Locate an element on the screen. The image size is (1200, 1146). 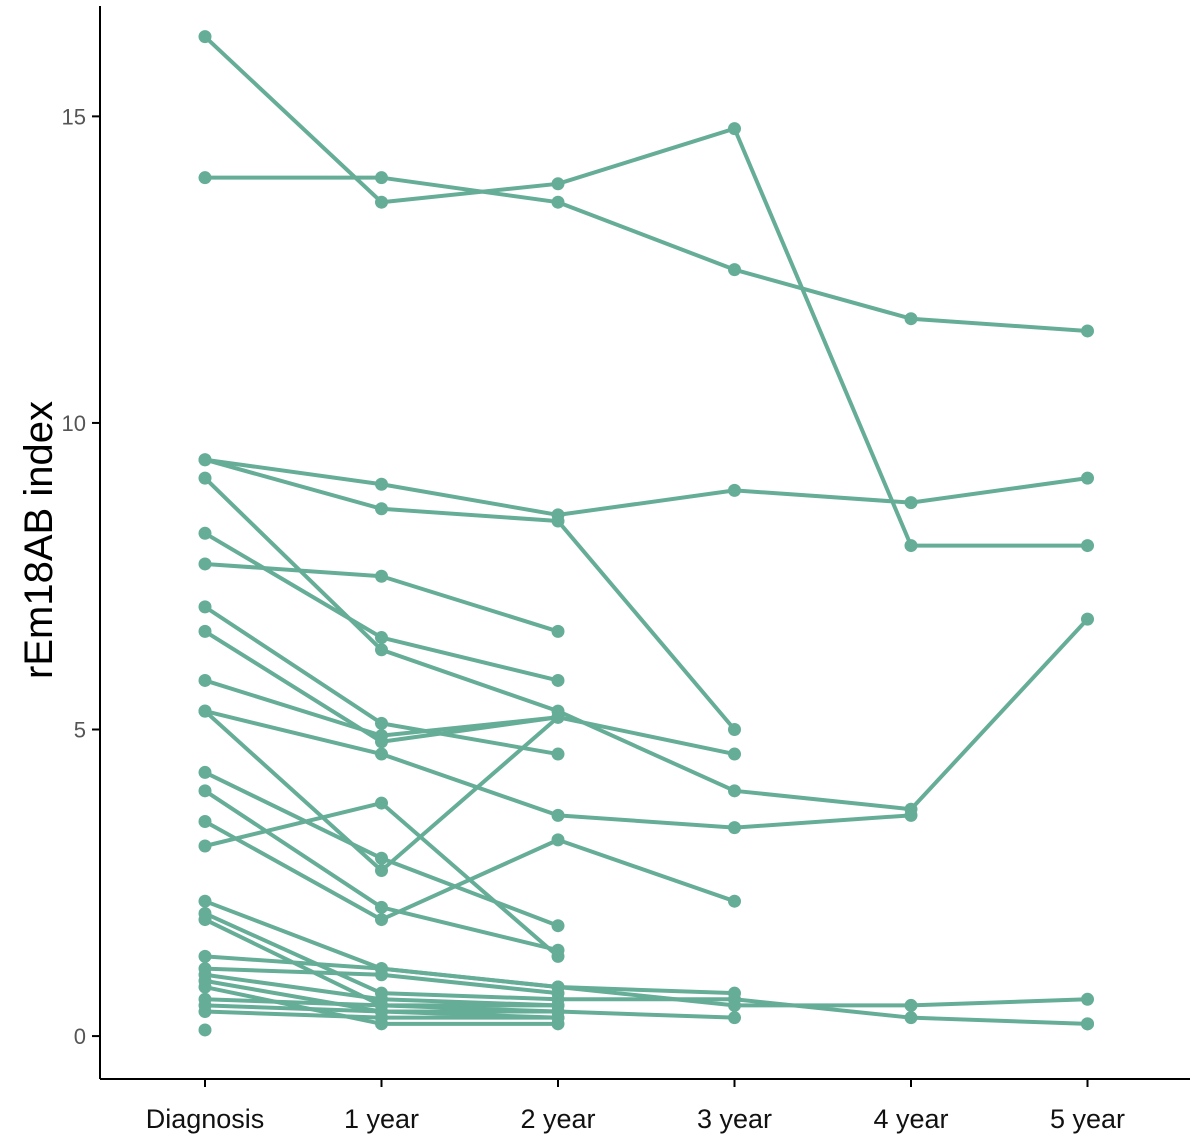
y-axis-ticks: 0 5 10 15 is located at coordinates (81, 576).